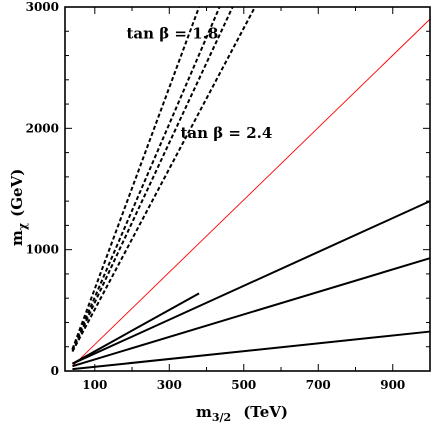 This screenshot has height=429, width=432. Describe the element at coordinates (169, 385) in the screenshot. I see `x-tick-label: 300` at that location.